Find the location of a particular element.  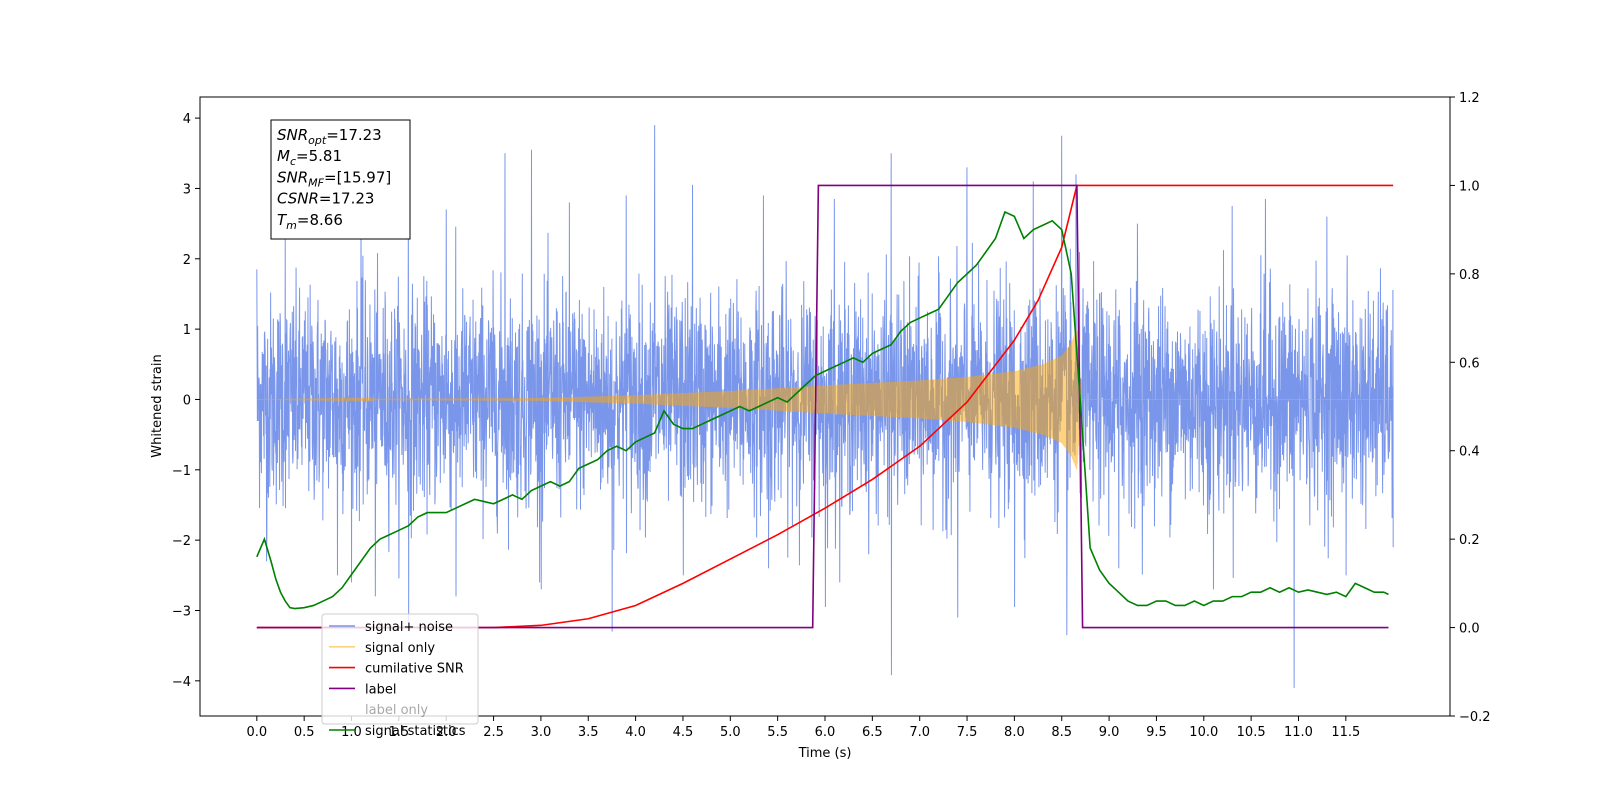

x-tick-label: 7.0 is located at coordinates (919, 732).